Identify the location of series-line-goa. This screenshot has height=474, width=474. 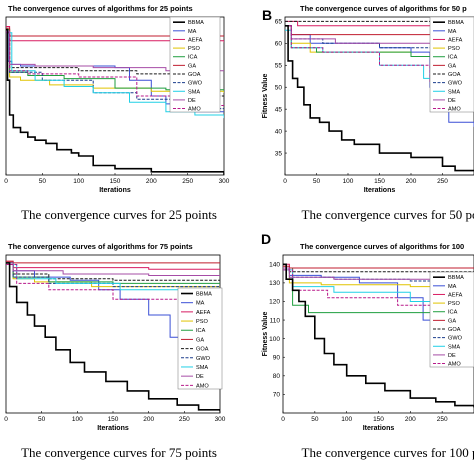
(113, 271).